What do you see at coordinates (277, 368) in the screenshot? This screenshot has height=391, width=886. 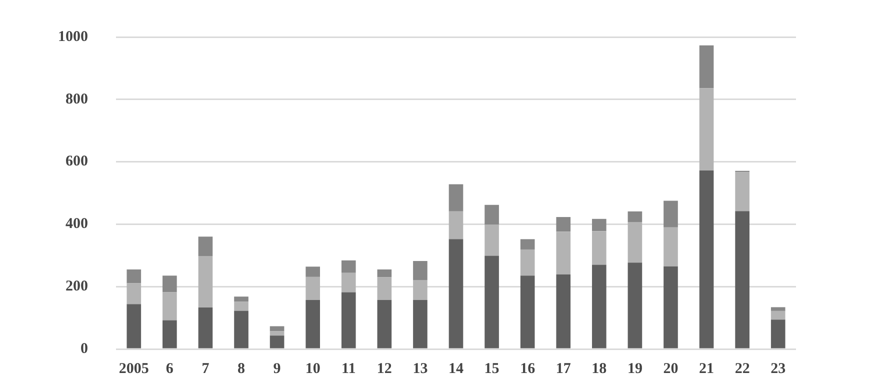 I see `x-tick-label: 9` at bounding box center [277, 368].